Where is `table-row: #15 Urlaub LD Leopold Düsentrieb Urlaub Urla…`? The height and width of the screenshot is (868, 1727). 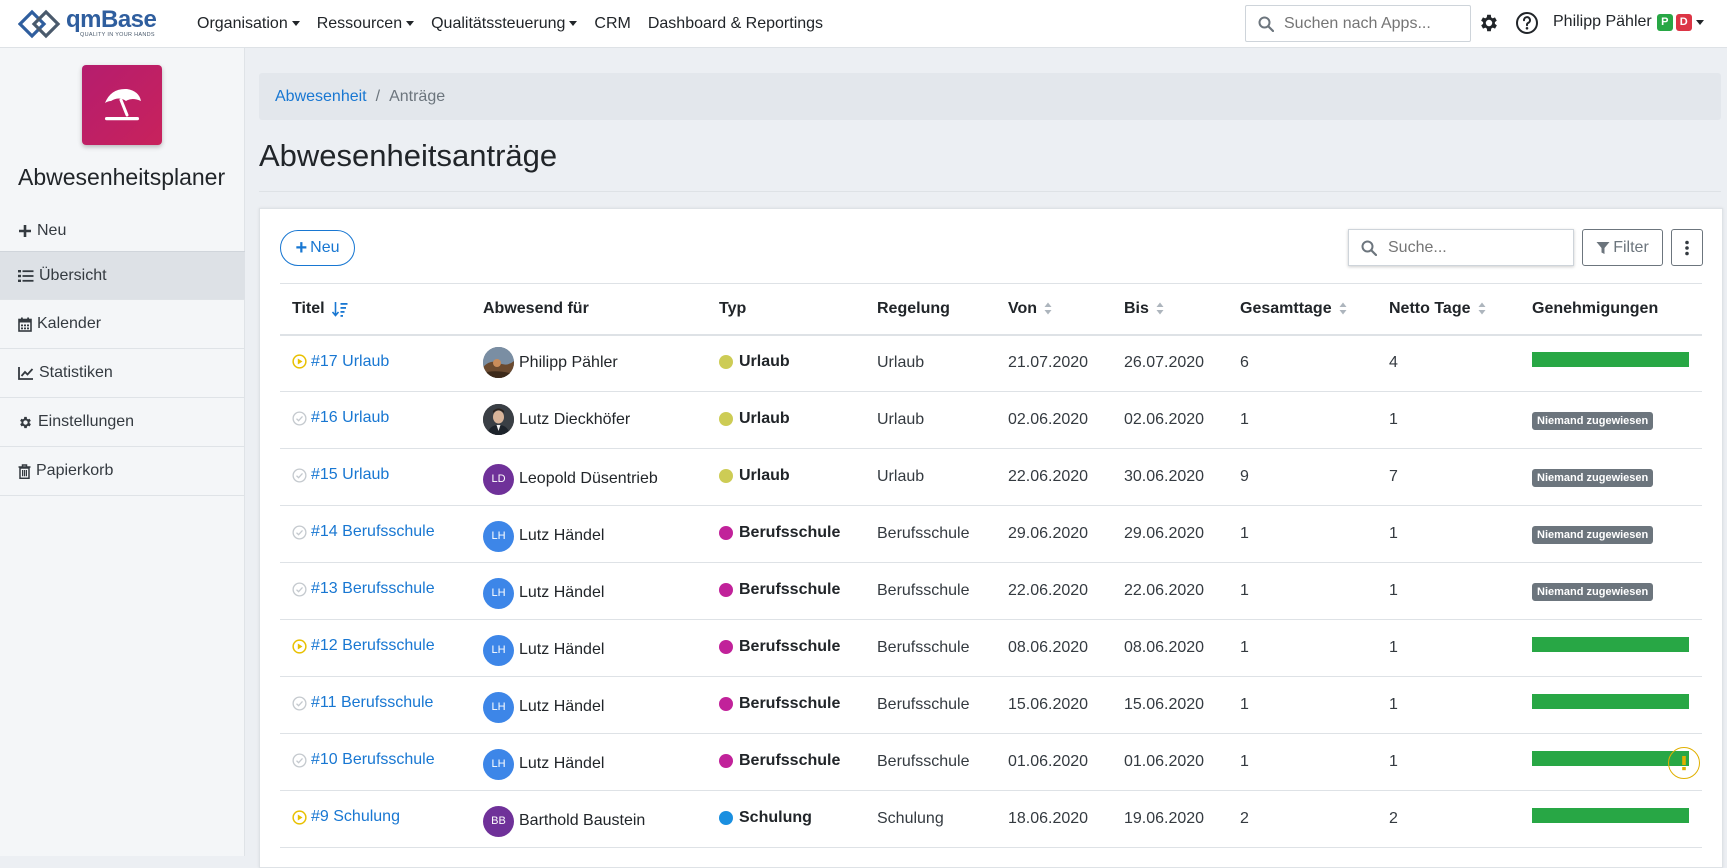
table-row: #15 Urlaub LD Leopold Düsentrieb Urlaub Urla… is located at coordinates (991, 477).